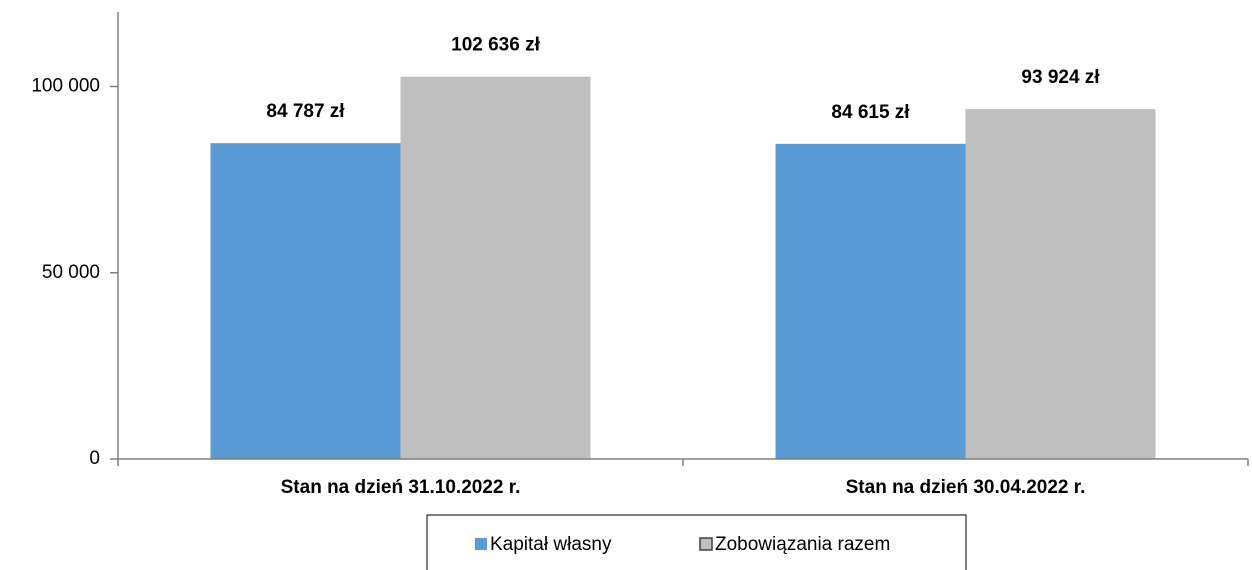  I want to click on data-label: 102 636 zł, so click(495, 45).